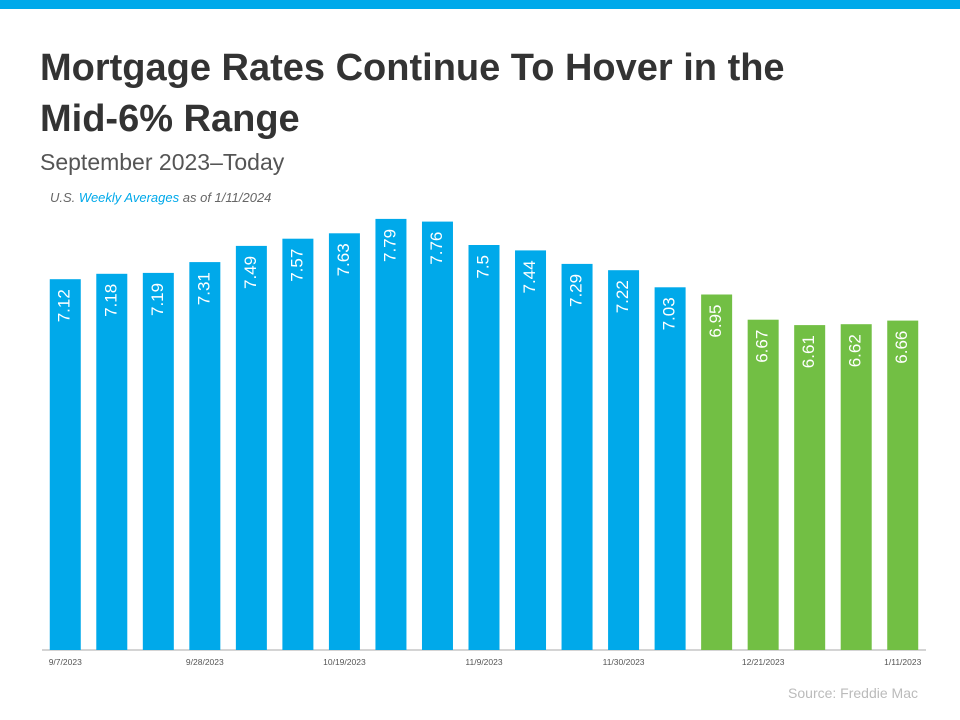  I want to click on value-label: 7.19, so click(157, 299).